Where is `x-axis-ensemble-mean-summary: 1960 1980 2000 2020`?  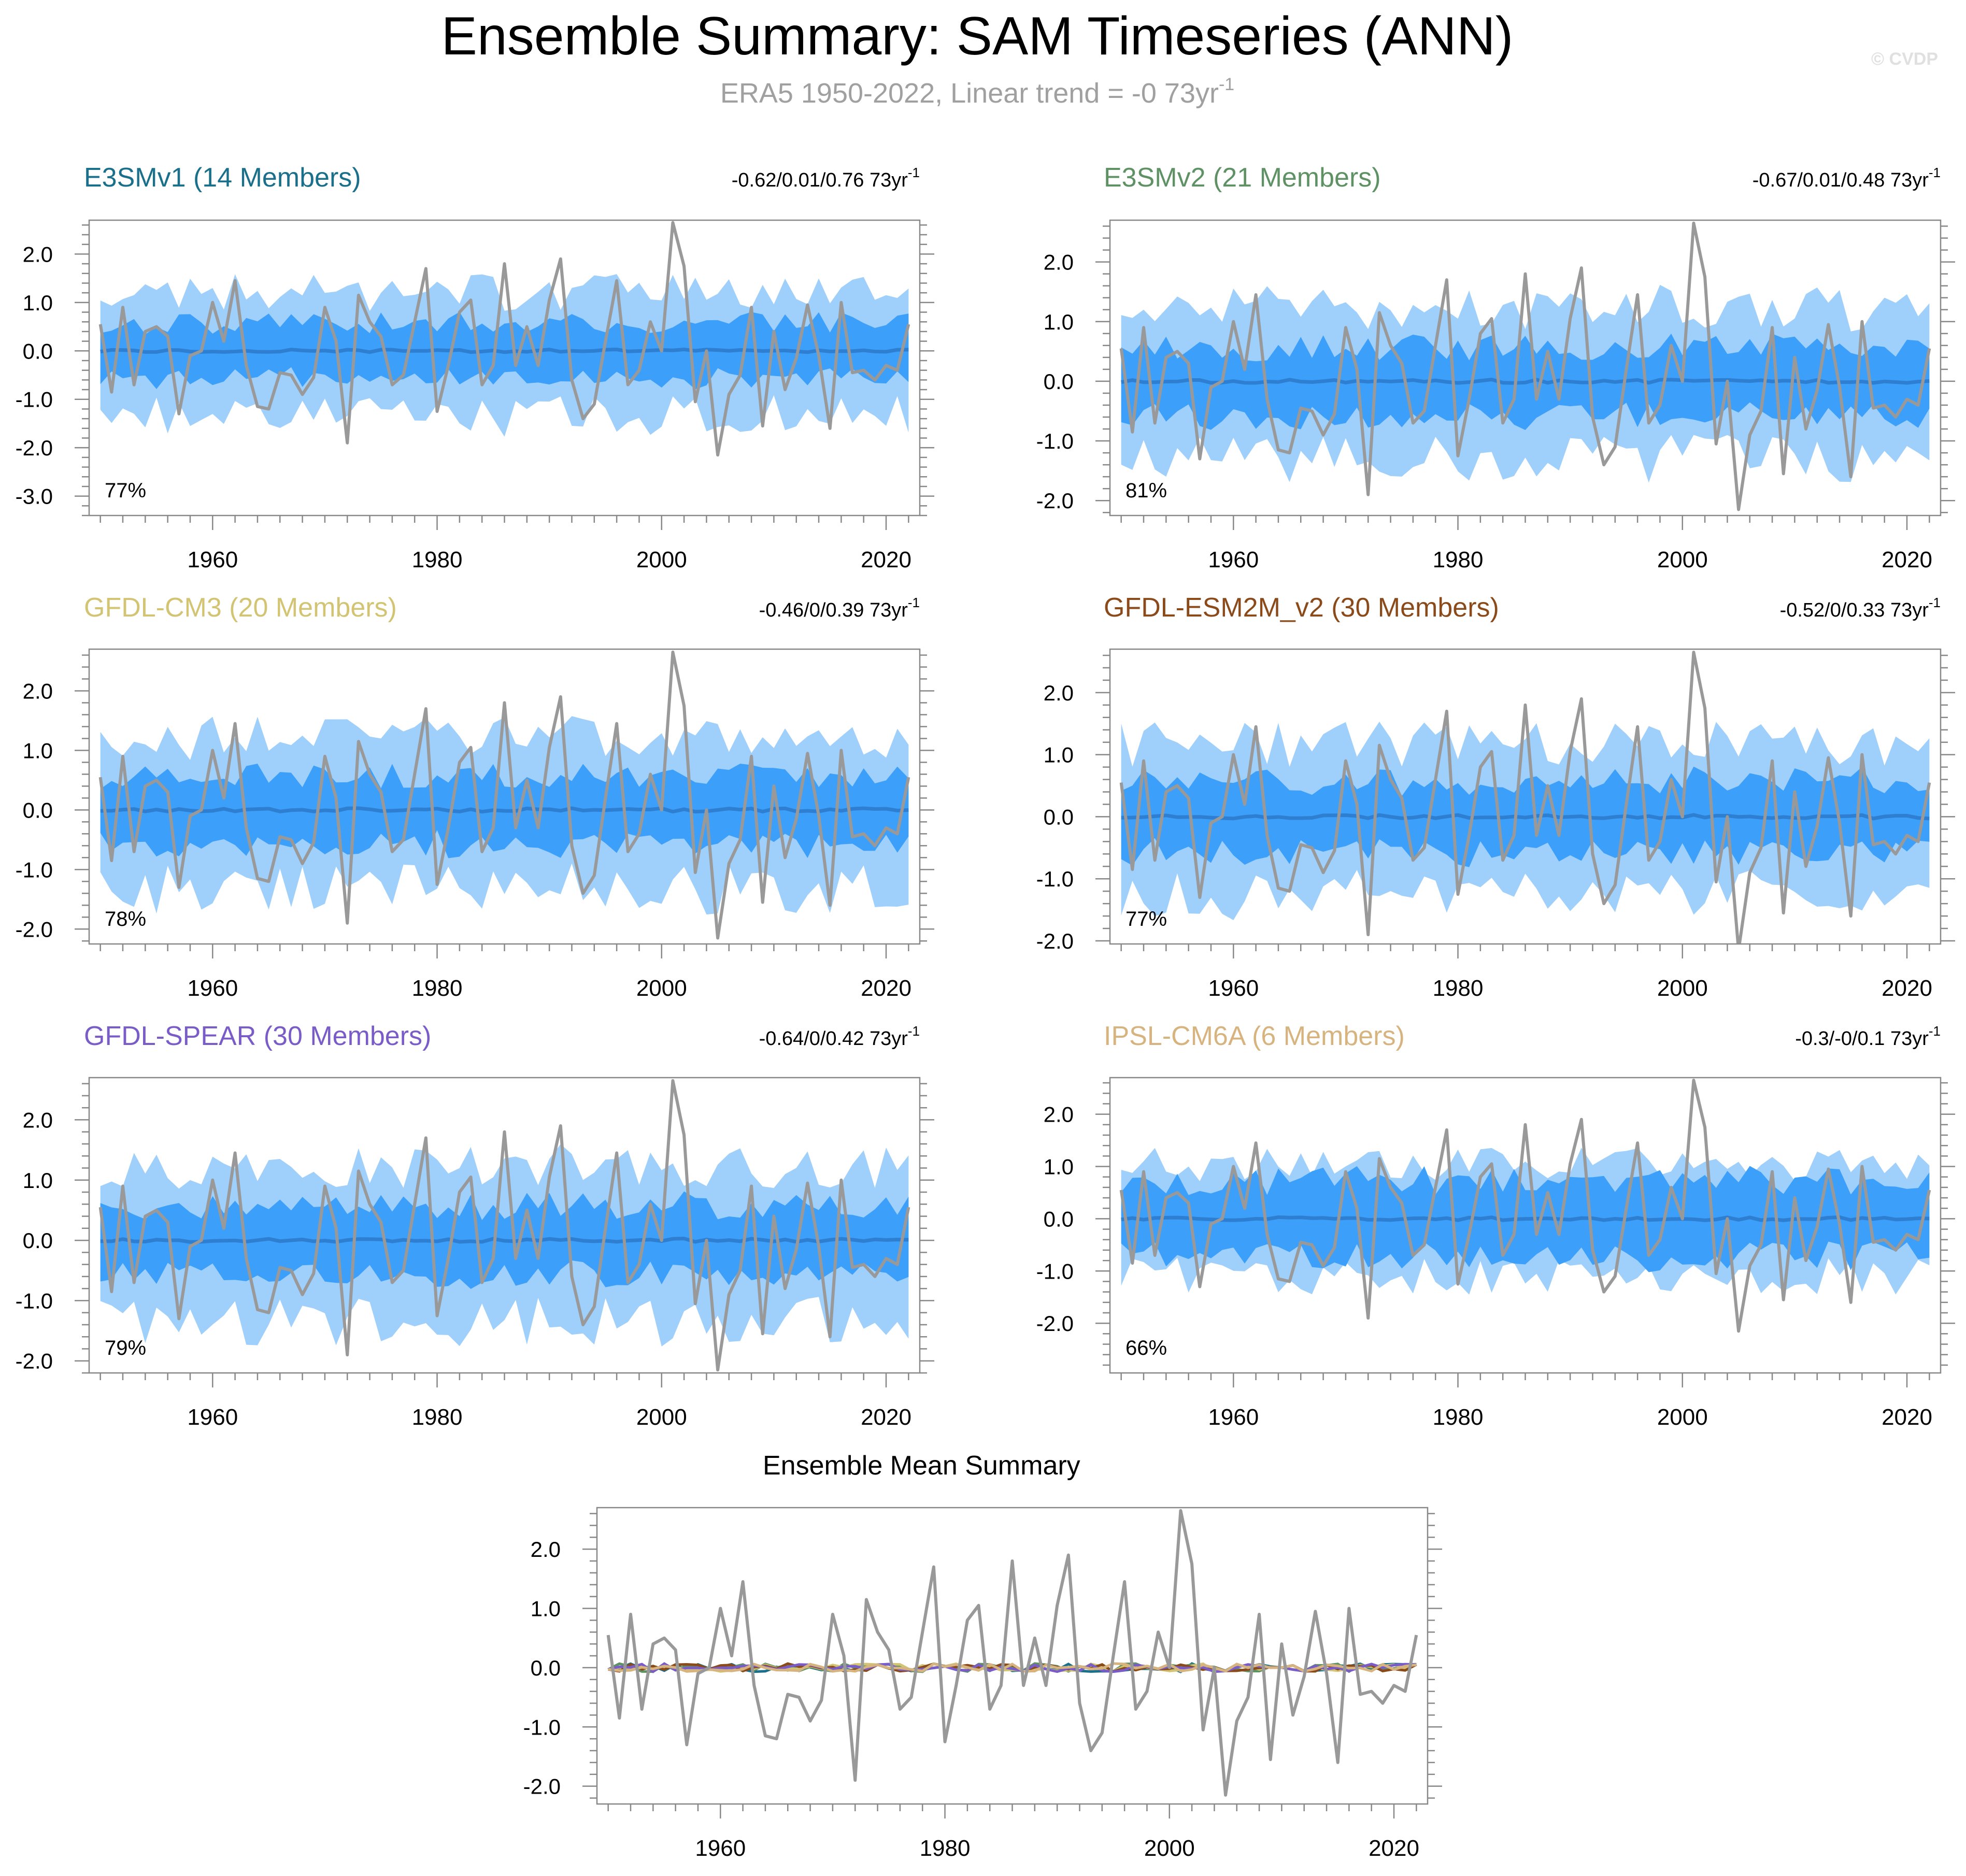
x-axis-ensemble-mean-summary: 1960 1980 2000 2020 is located at coordinates (1013, 1832).